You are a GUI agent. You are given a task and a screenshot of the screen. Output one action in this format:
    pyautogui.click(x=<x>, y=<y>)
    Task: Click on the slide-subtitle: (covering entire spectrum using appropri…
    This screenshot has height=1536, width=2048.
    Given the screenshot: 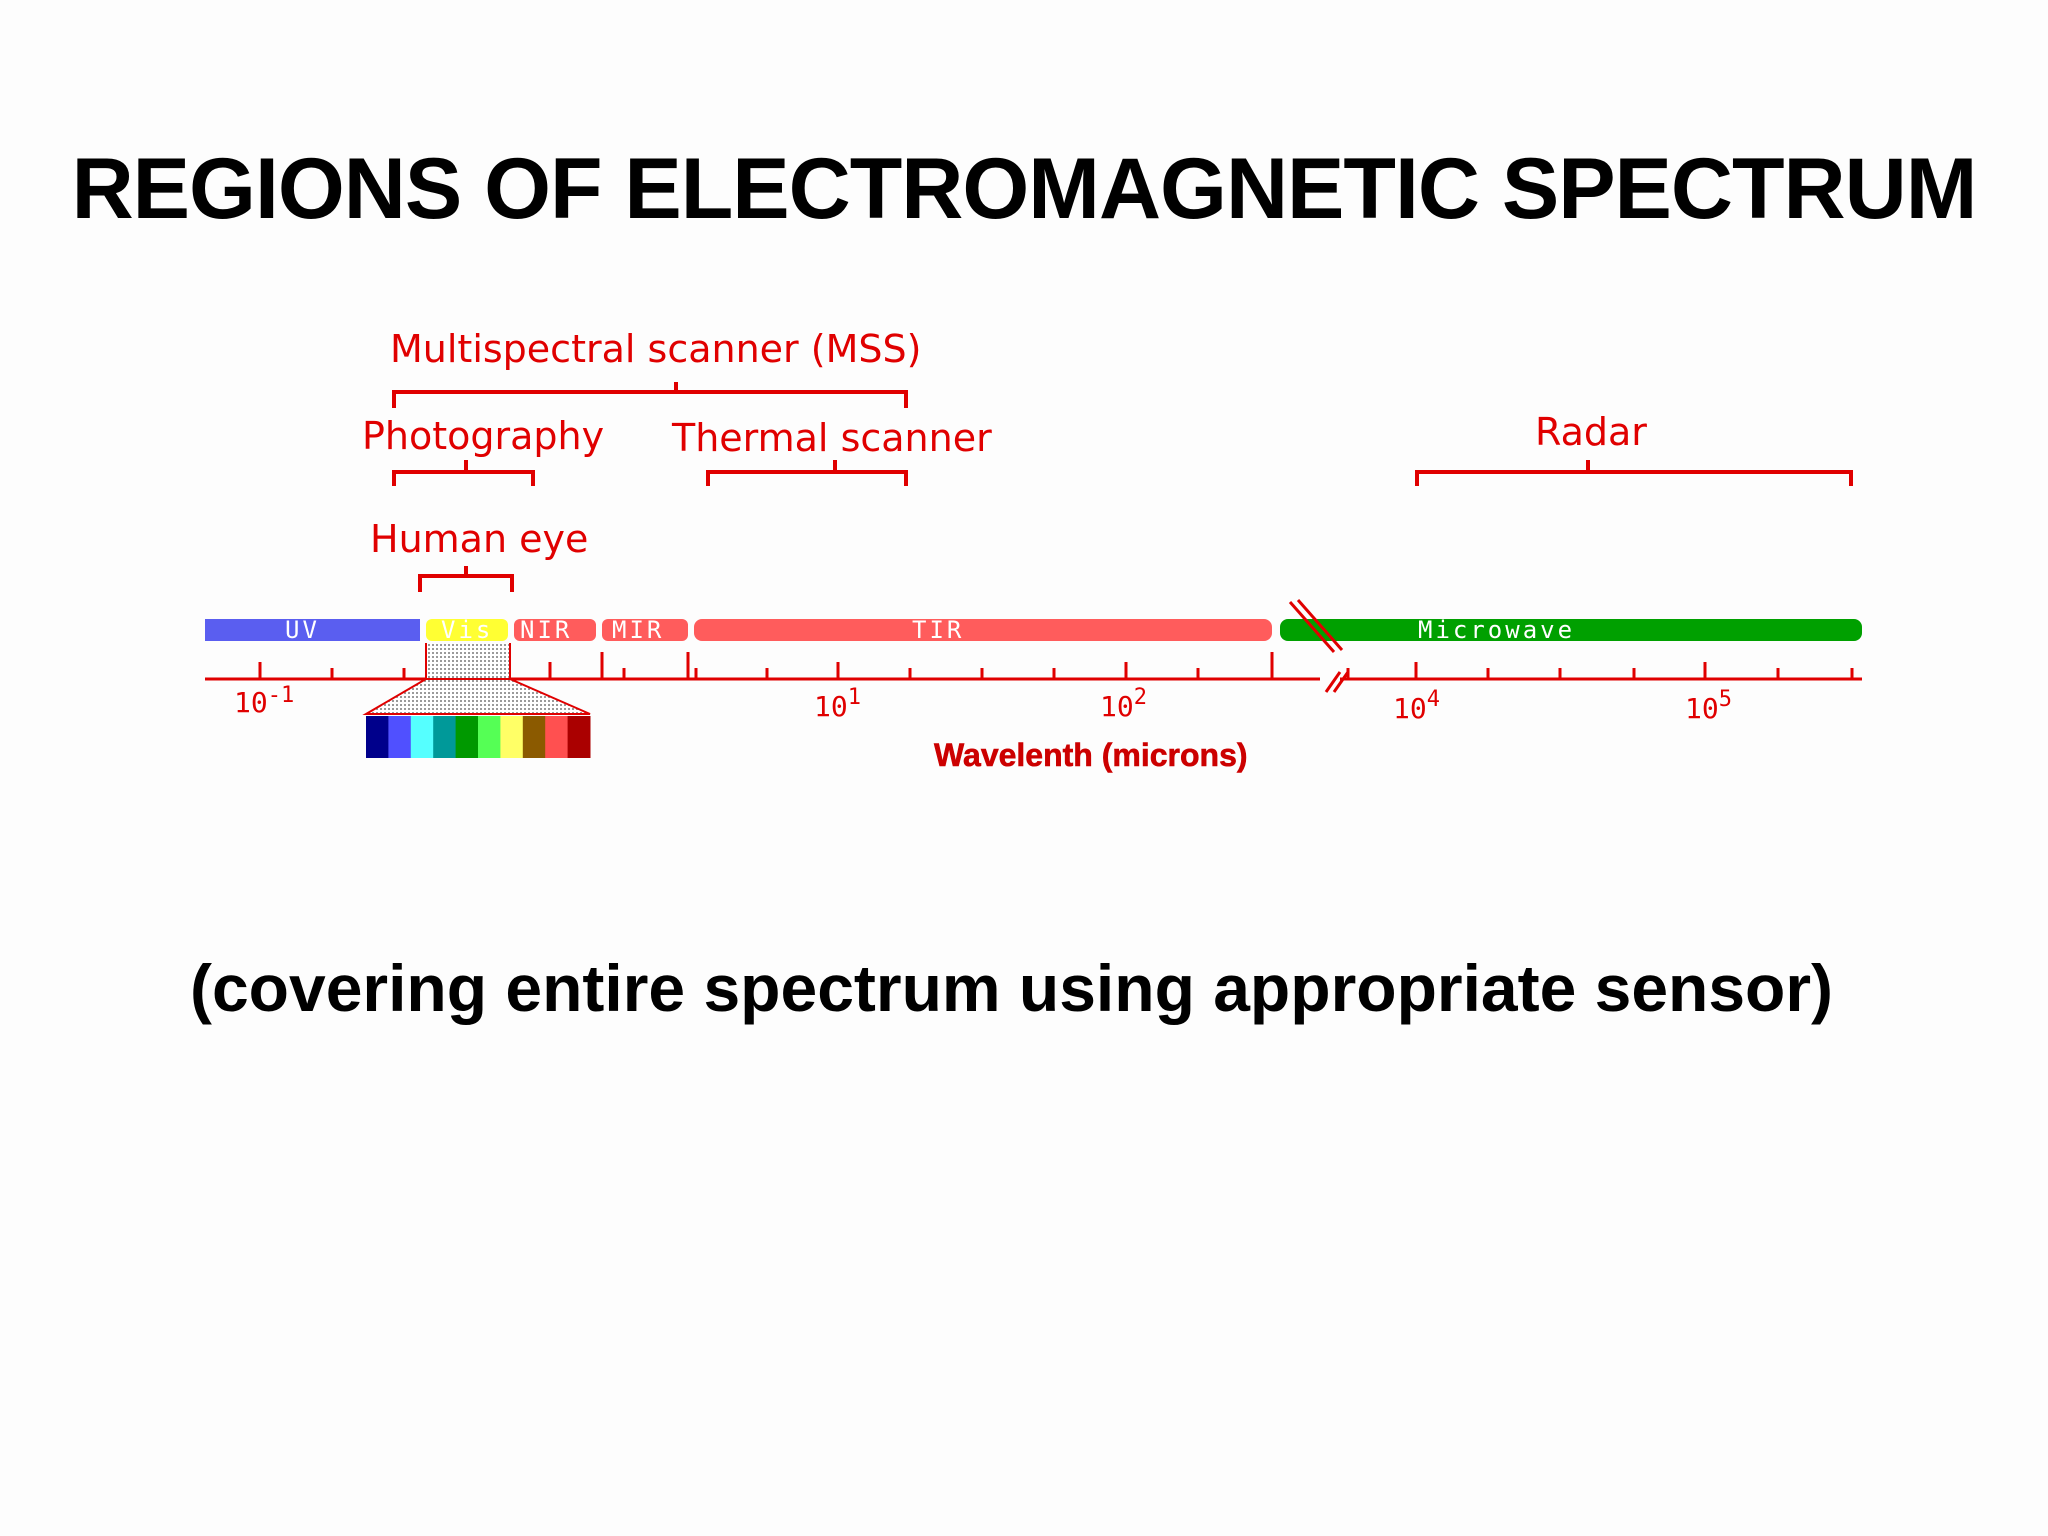 What is the action you would take?
    pyautogui.click(x=1012, y=988)
    